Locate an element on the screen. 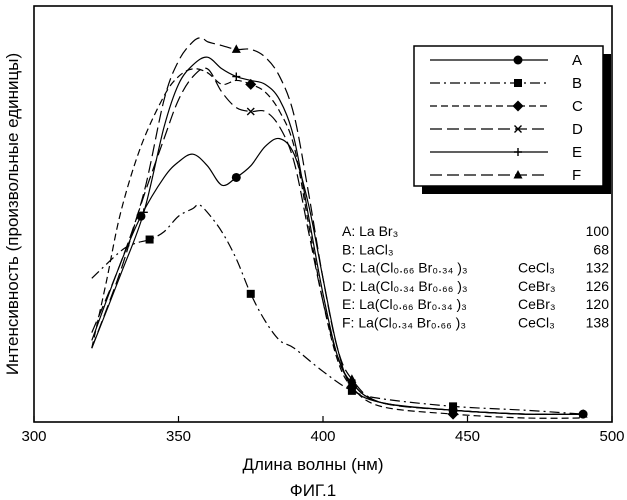  x-axis-label: Длина волны (нм) is located at coordinates (312, 464).